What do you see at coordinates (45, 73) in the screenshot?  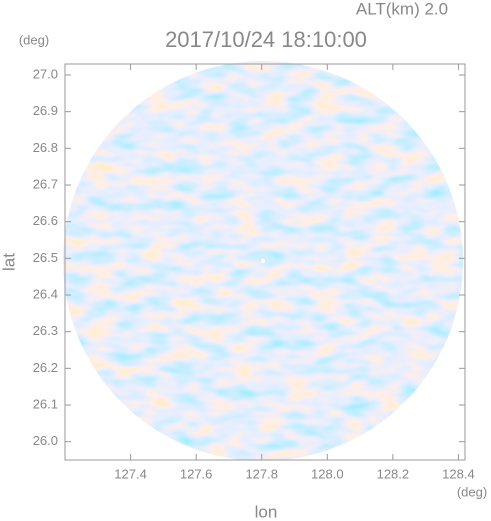 I see `y-tick-label: 27.0` at bounding box center [45, 73].